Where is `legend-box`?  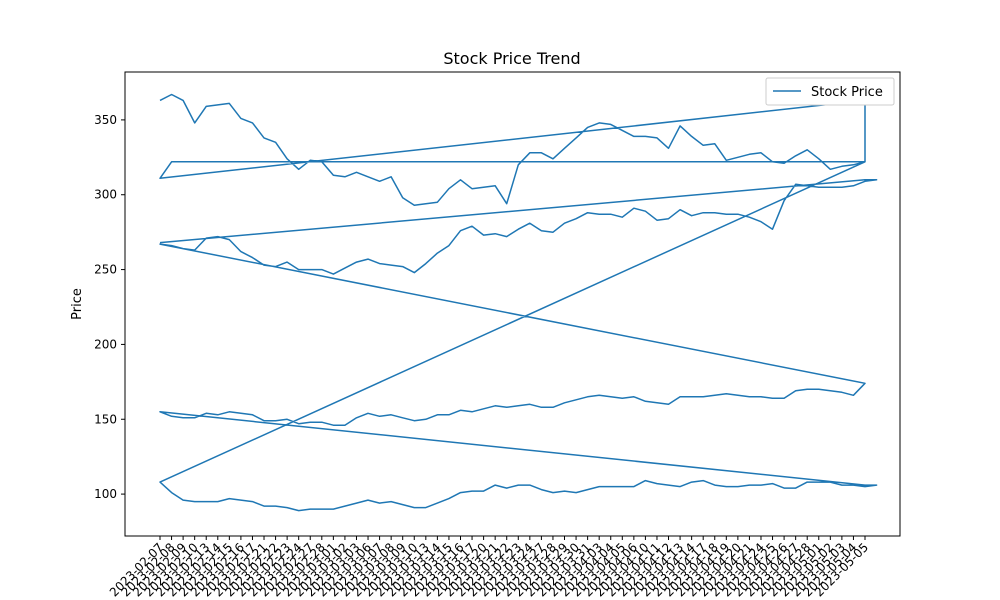
legend-box is located at coordinates (830, 91).